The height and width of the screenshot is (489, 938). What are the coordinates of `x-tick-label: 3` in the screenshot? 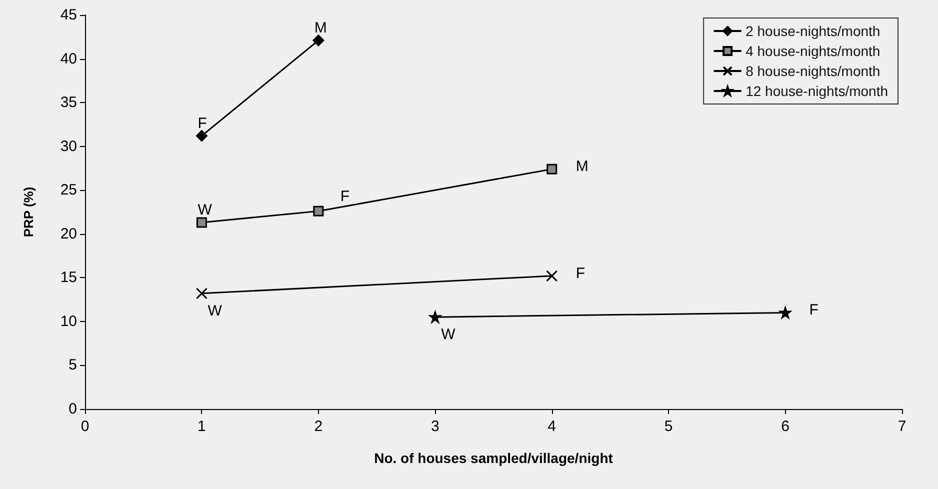 It's located at (435, 426).